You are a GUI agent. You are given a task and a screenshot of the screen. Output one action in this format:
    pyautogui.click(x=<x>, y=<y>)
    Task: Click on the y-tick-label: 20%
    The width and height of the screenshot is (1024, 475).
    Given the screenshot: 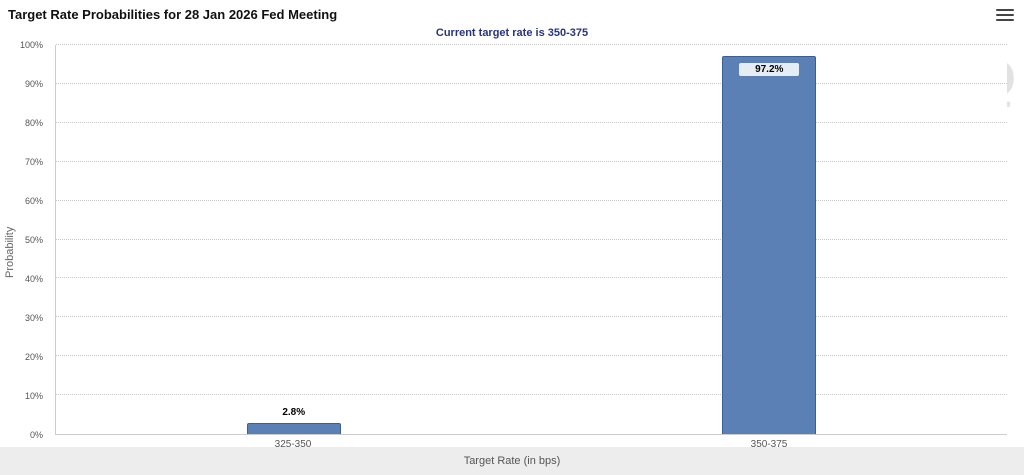 What is the action you would take?
    pyautogui.click(x=33, y=357)
    